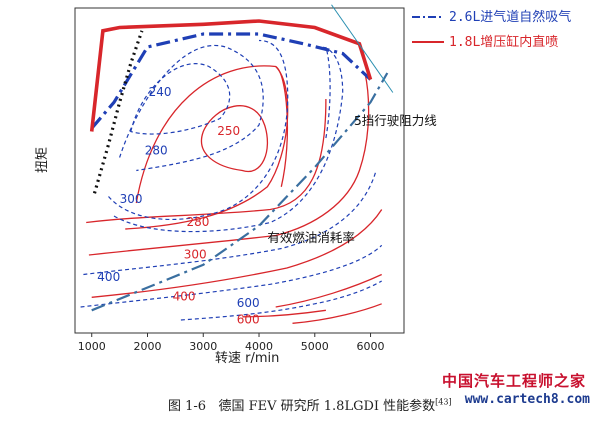 The width and height of the screenshot is (600, 421). What do you see at coordinates (527, 399) in the screenshot?
I see `watermark-url: www.cartech8.com` at bounding box center [527, 399].